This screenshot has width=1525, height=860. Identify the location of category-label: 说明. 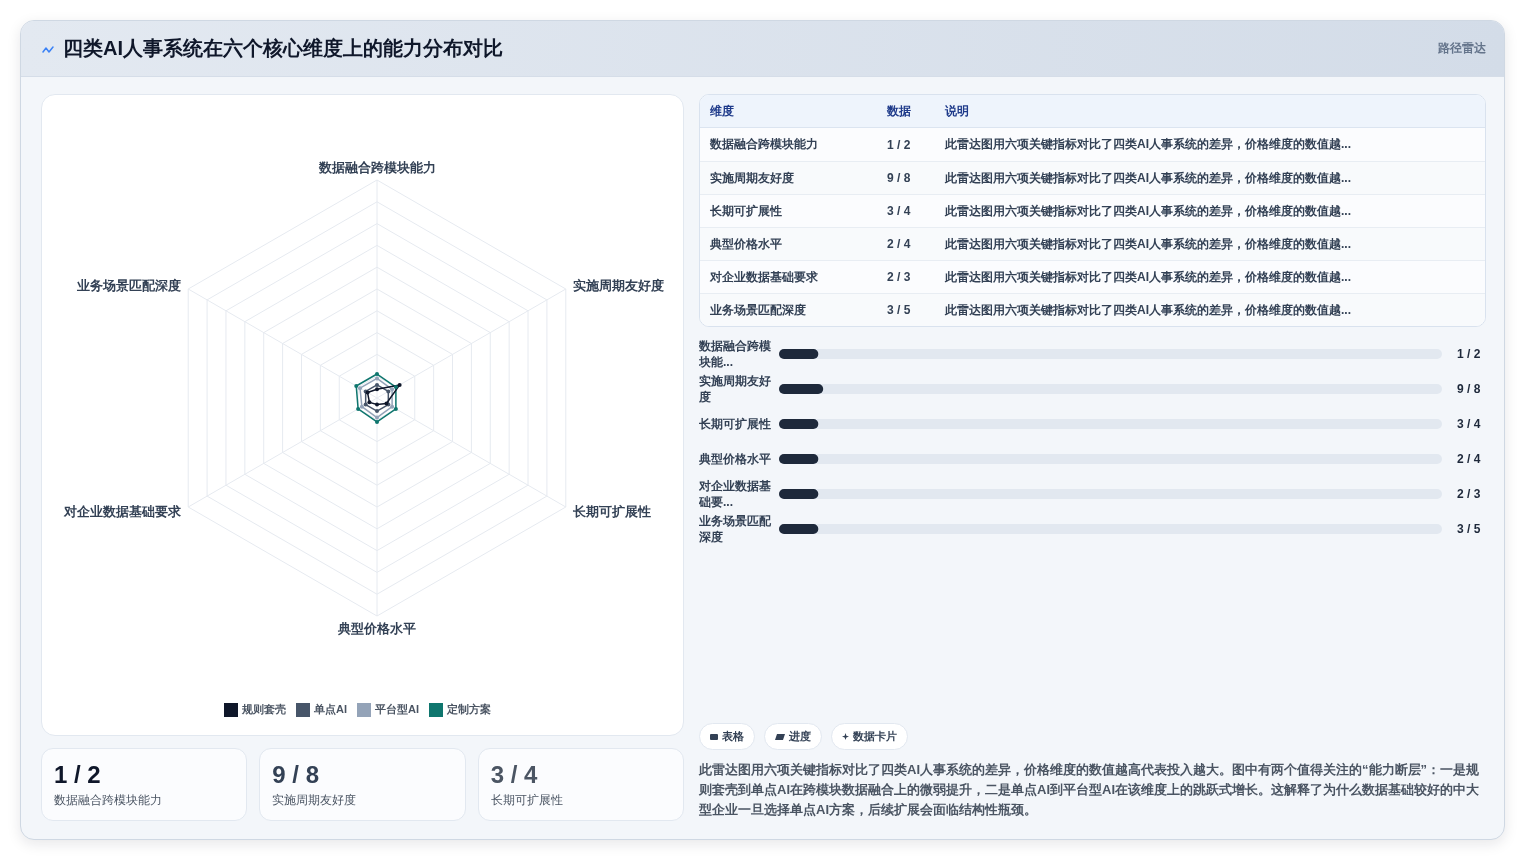
(957, 111).